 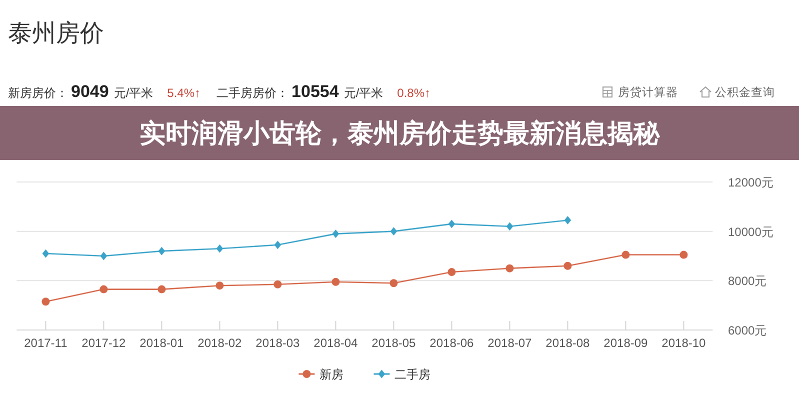 What do you see at coordinates (220, 343) in the screenshot?
I see `x-tick-label: 2018-02` at bounding box center [220, 343].